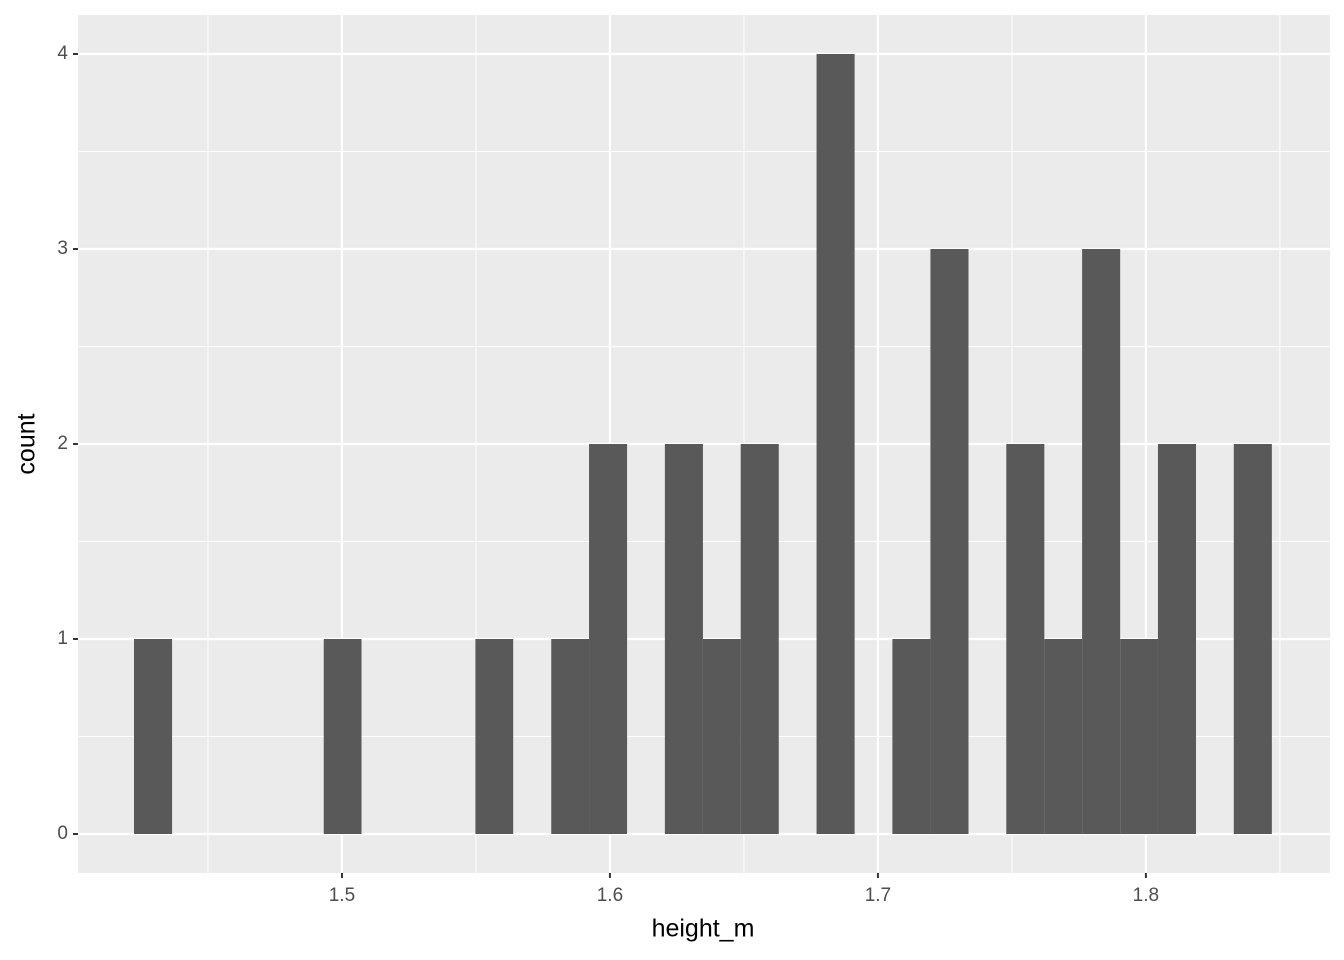 The width and height of the screenshot is (1344, 960). Describe the element at coordinates (342, 895) in the screenshot. I see `x-tick-label: 1.5` at that location.